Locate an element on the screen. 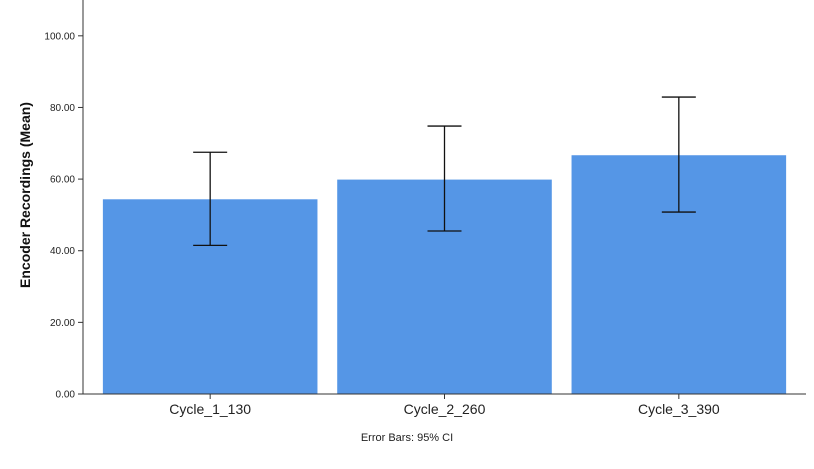  y-tick-label: 20.00 is located at coordinates (62, 323).